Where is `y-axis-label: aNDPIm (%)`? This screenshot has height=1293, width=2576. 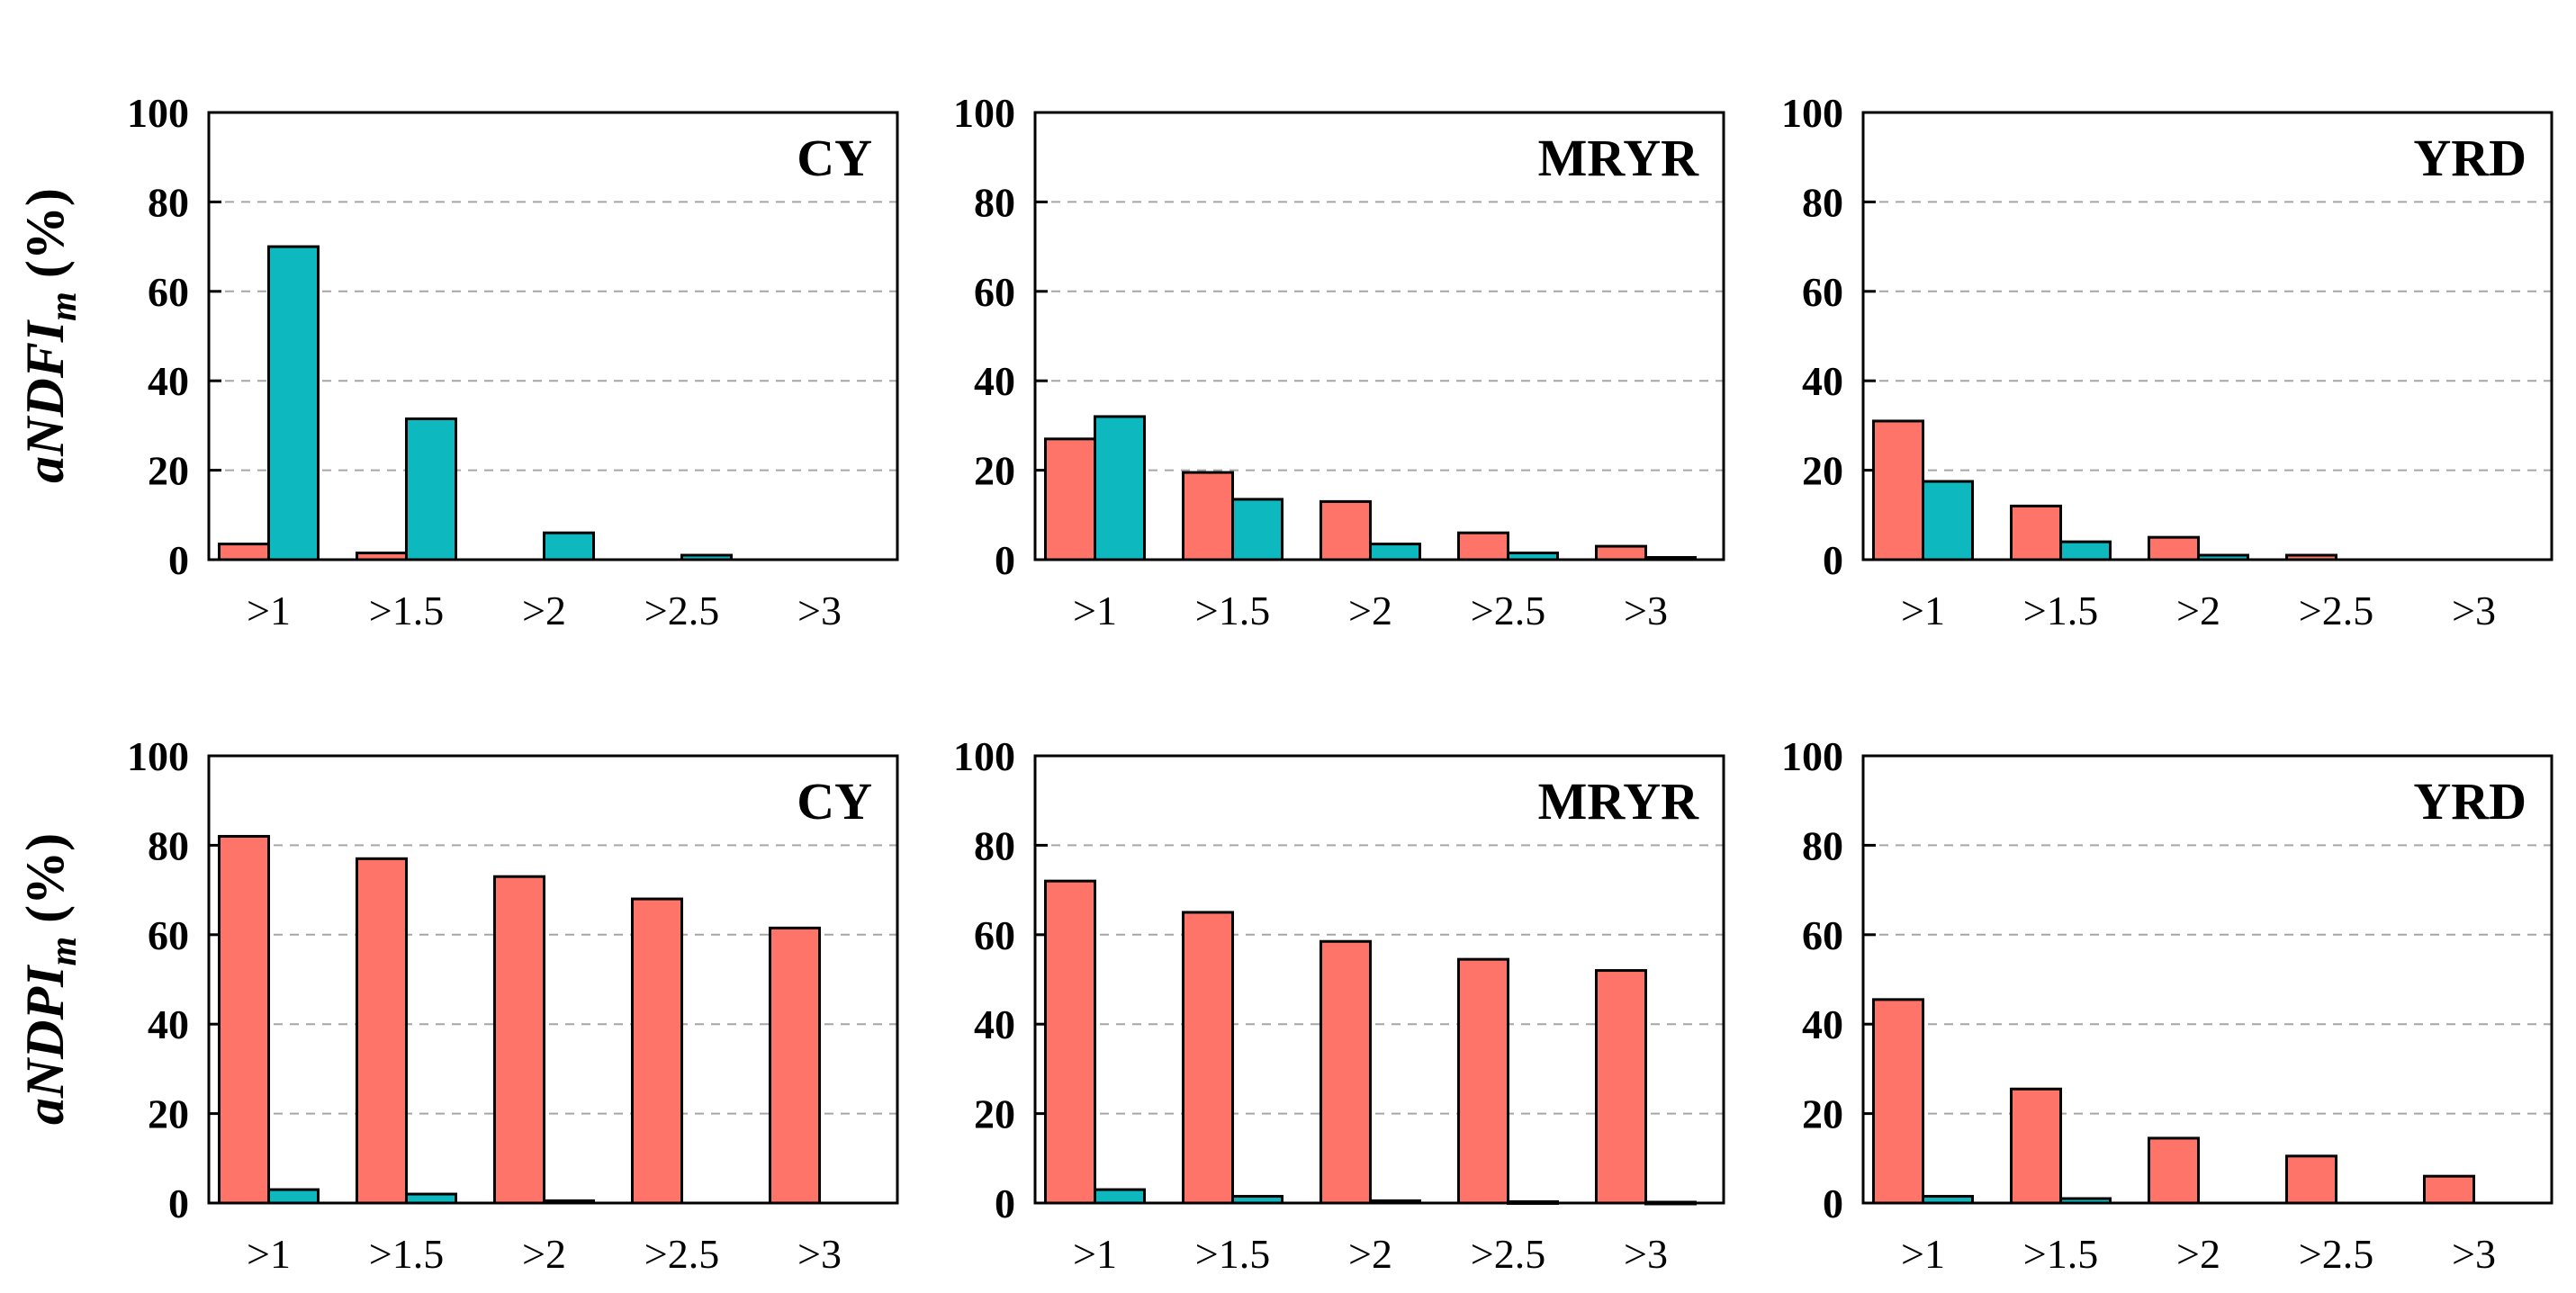 y-axis-label: aNDPIm (%) is located at coordinates (50, 979).